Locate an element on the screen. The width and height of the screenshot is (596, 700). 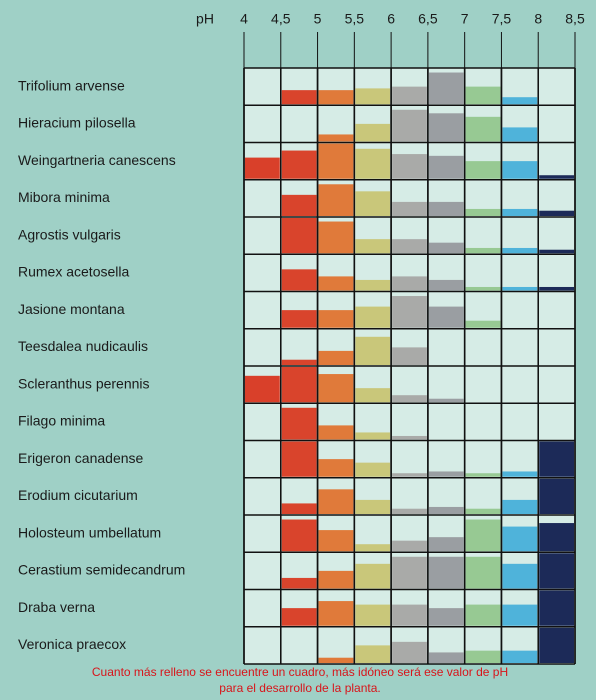
x-tick-label: 7,5 is located at coordinates (502, 19).